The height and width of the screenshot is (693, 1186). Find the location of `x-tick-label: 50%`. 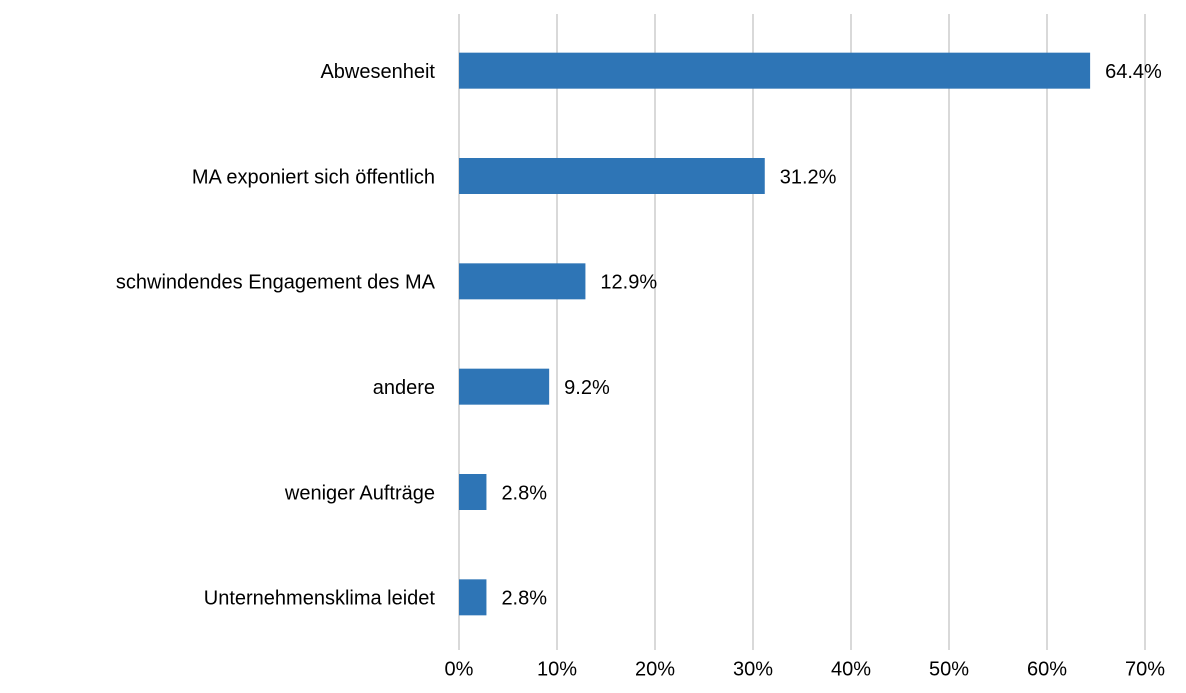

x-tick-label: 50% is located at coordinates (949, 669).